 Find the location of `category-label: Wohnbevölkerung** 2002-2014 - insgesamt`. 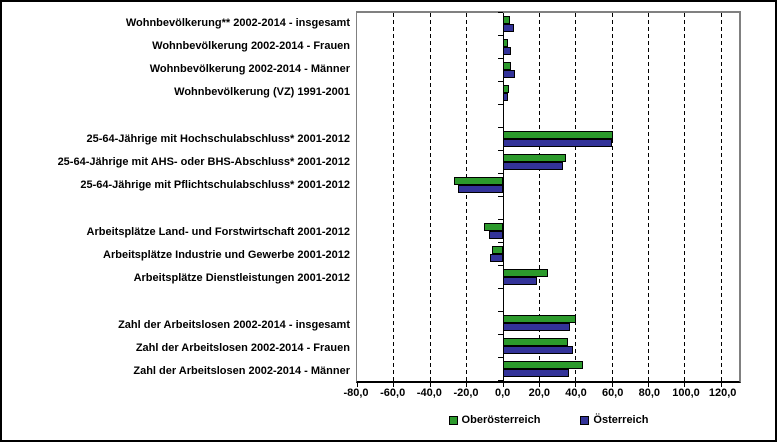

category-label: Wohnbevölkerung** 2002-2014 - insgesamt is located at coordinates (237, 22).